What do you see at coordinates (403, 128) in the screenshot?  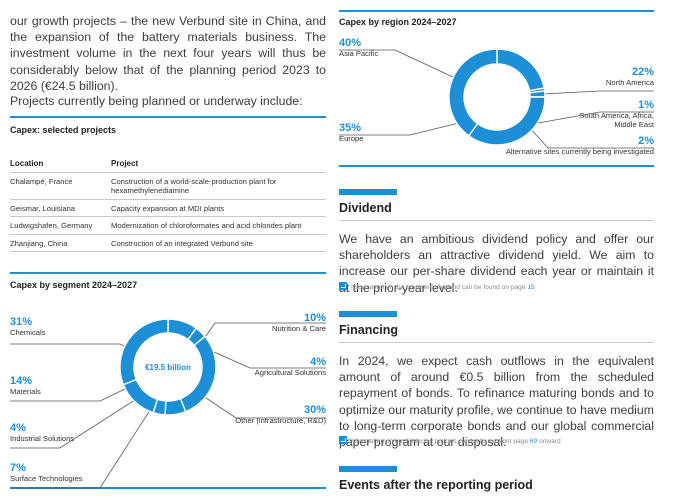 I see `leader-europe` at bounding box center [403, 128].